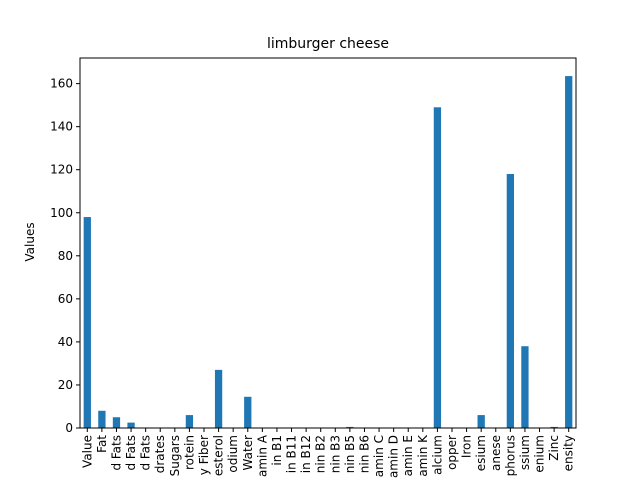 Image resolution: width=640 pixels, height=484 pixels. What do you see at coordinates (452, 452) in the screenshot?
I see `x-tick-label: opper` at bounding box center [452, 452].